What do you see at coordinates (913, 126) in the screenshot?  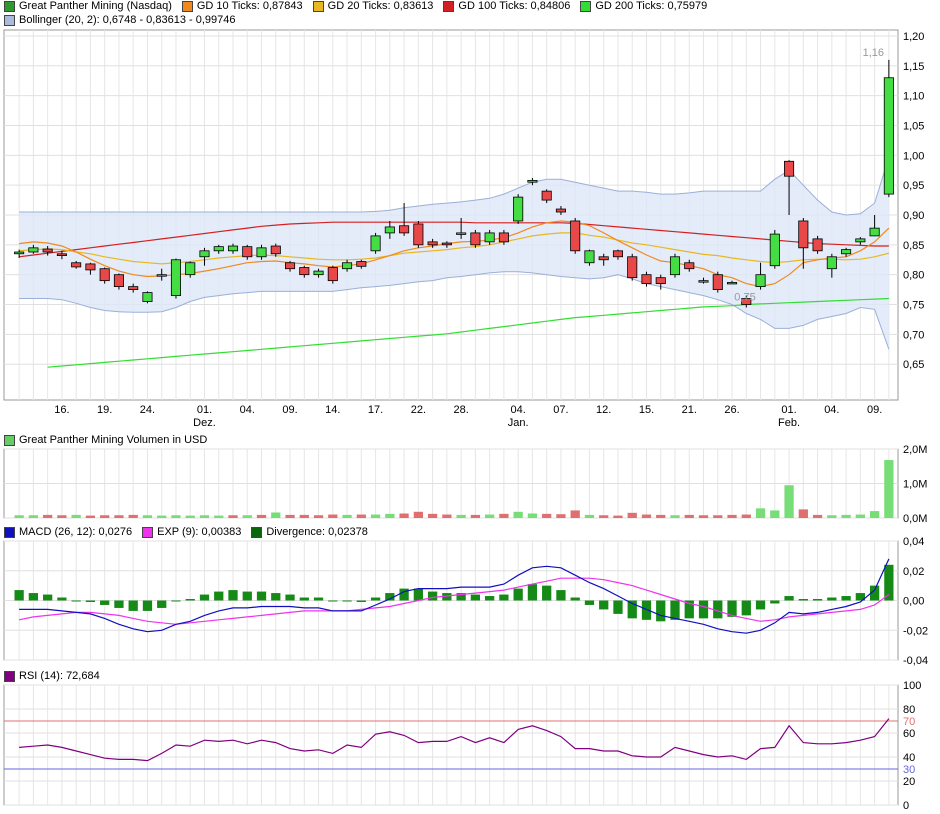 I see `price-y-tick-label: 1,05` at bounding box center [913, 126].